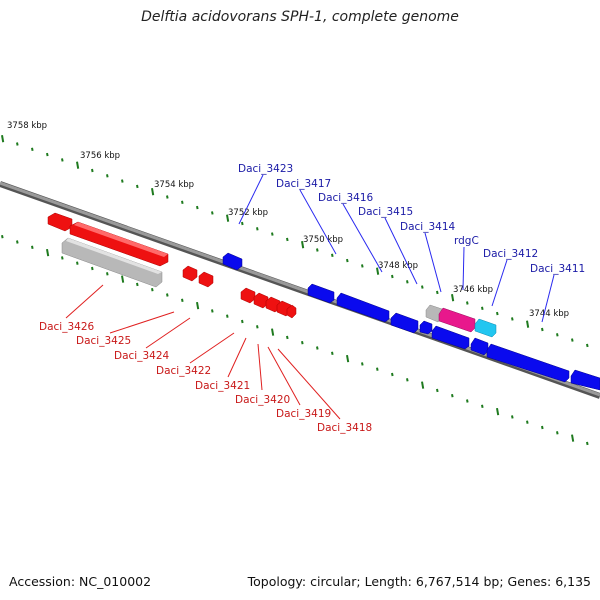 The width and height of the screenshot is (600, 600). I want to click on forward-strand-genes, so click(411, 321).